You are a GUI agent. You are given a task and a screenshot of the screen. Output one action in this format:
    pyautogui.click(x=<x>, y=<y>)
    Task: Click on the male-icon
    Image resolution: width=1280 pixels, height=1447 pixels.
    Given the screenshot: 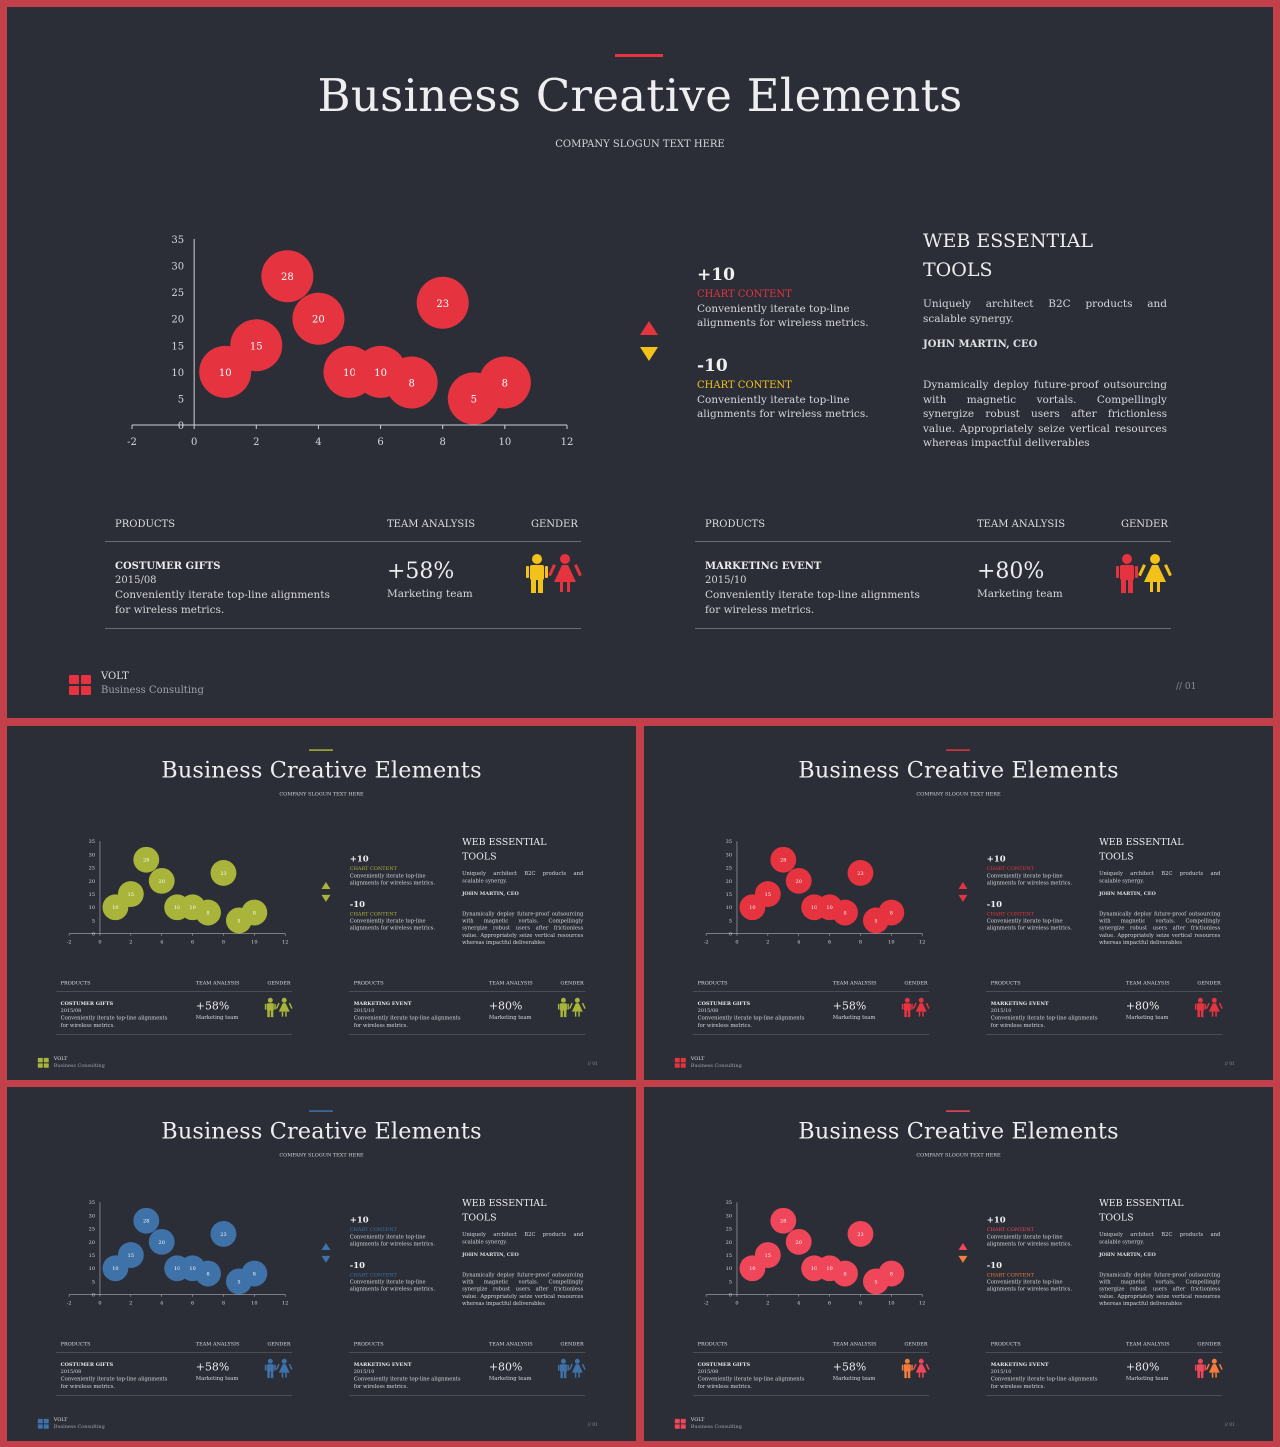 What is the action you would take?
    pyautogui.click(x=907, y=1368)
    